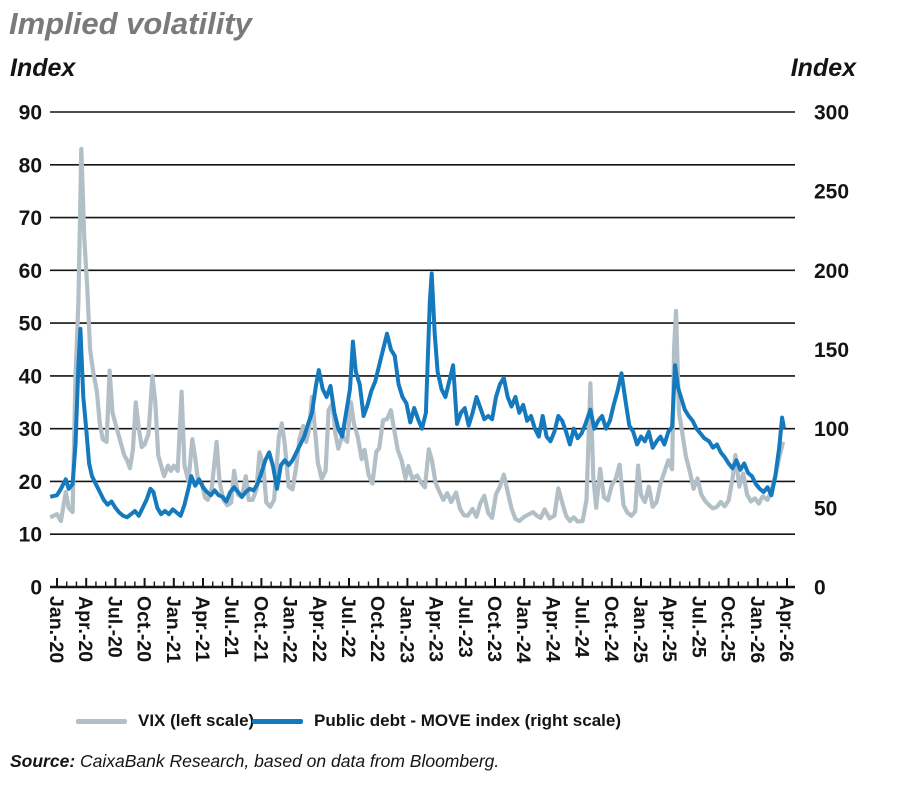 The width and height of the screenshot is (900, 803). Describe the element at coordinates (467, 720) in the screenshot. I see `legend-label-move: Public debt - MOVE index (right scale)` at that location.